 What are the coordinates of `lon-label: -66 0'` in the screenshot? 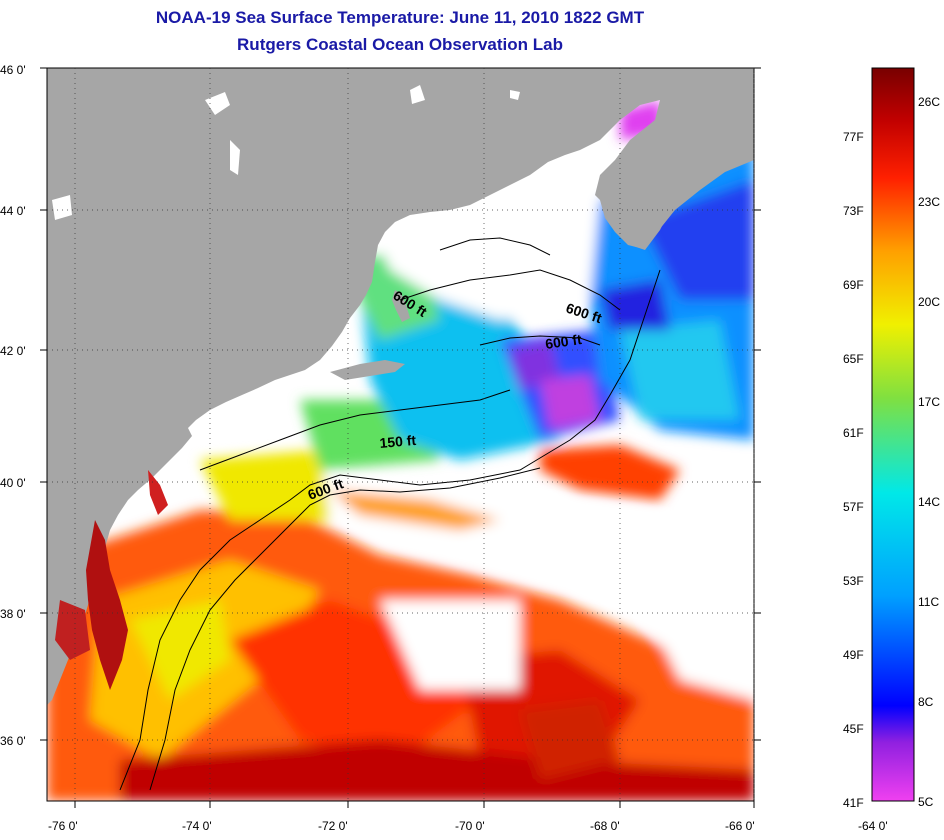 It's located at (740, 826).